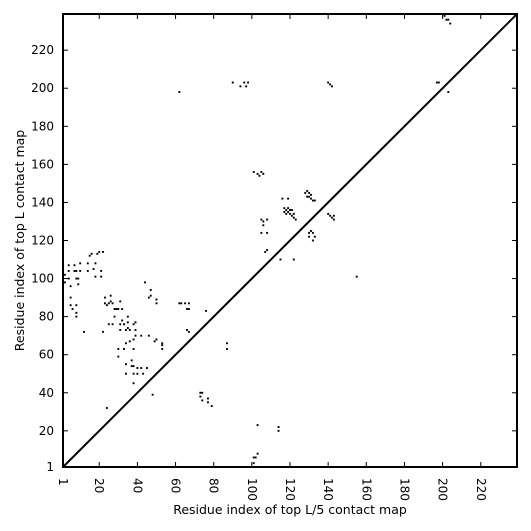  Describe the element at coordinates (99, 485) in the screenshot. I see `x-tick-label: 20` at that location.